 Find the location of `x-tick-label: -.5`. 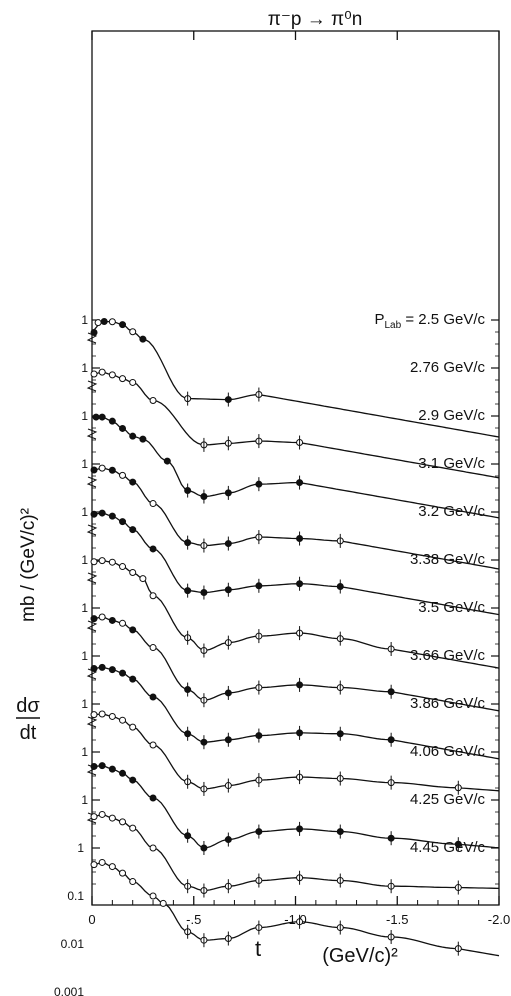

x-tick-label: -.5 is located at coordinates (193, 919).